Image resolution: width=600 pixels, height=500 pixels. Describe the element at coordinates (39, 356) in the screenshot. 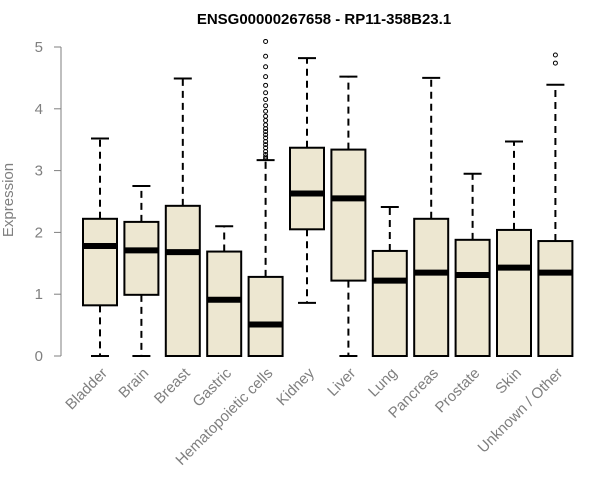

I see `y-tick-label: 0` at that location.